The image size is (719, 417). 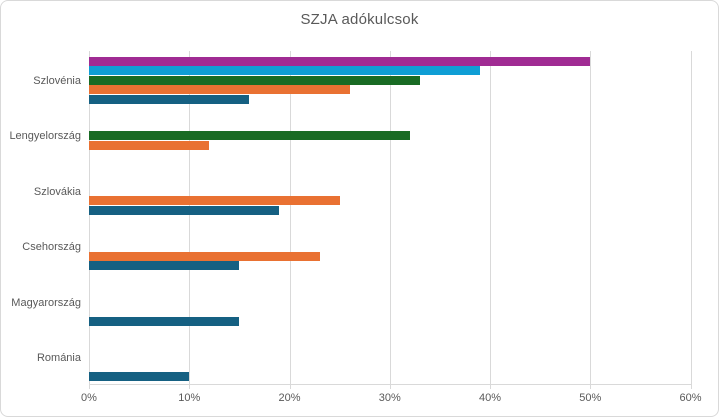 I want to click on bar-szlovákia-series-2, so click(x=214, y=201).